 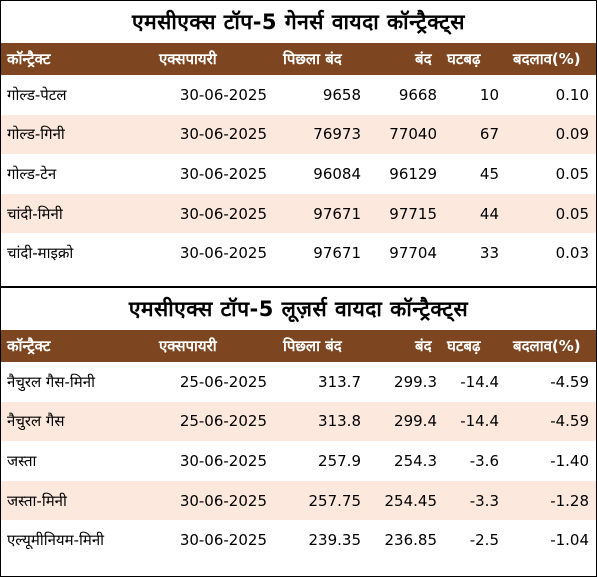 What do you see at coordinates (572, 253) in the screenshot?
I see `change-pct: 0.03` at bounding box center [572, 253].